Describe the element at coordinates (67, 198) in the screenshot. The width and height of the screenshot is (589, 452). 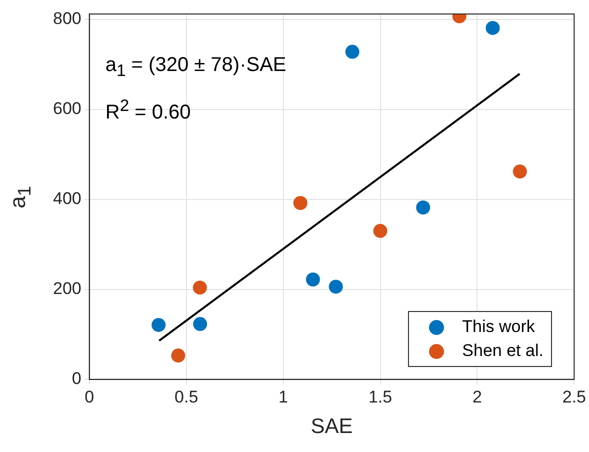
I see `y-tick-label: 400` at that location.